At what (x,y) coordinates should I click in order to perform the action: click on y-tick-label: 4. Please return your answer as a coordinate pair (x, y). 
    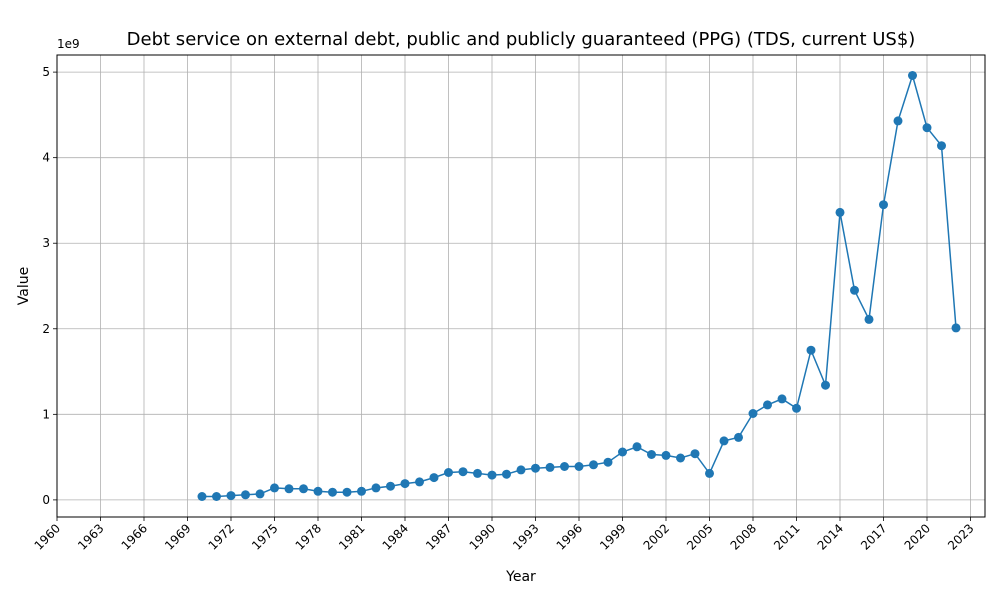
    Looking at the image, I should click on (46, 158).